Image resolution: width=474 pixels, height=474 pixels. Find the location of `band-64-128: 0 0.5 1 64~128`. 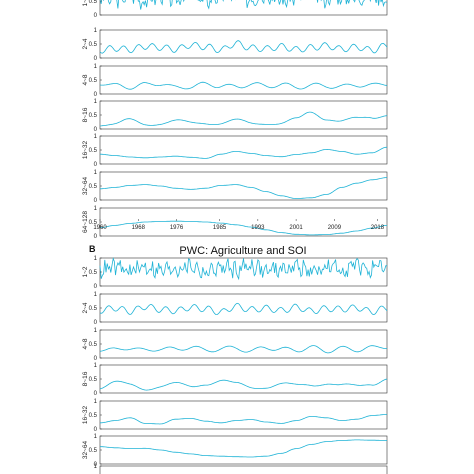

band-64-128: 0 0.5 1 64~128 is located at coordinates (235, 223).